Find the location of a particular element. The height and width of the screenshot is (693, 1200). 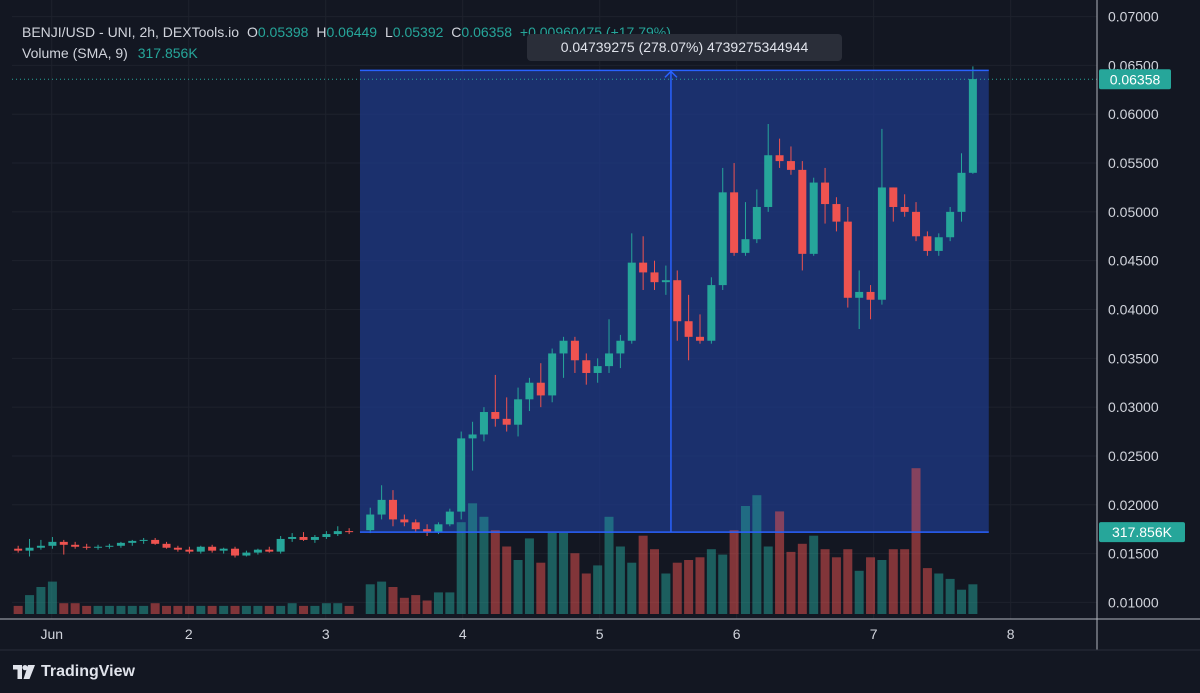

close-value: 0.06358 is located at coordinates (487, 32).